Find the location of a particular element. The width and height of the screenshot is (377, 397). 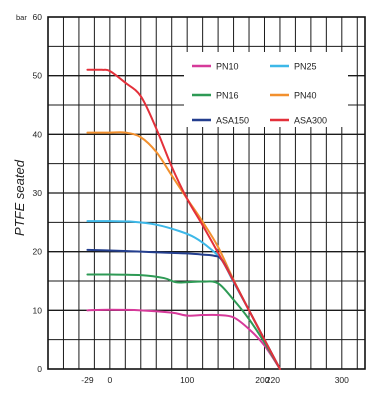

legend-label-asa150: ASA150 is located at coordinates (232, 121).